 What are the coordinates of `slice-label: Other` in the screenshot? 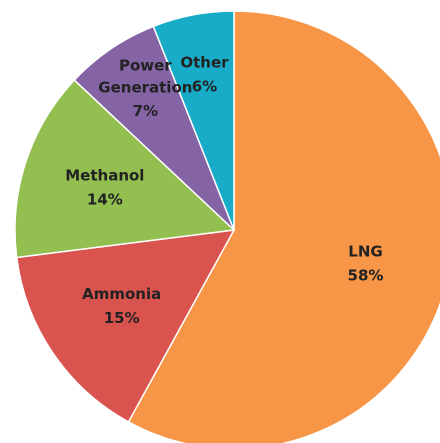 It's located at (204, 63).